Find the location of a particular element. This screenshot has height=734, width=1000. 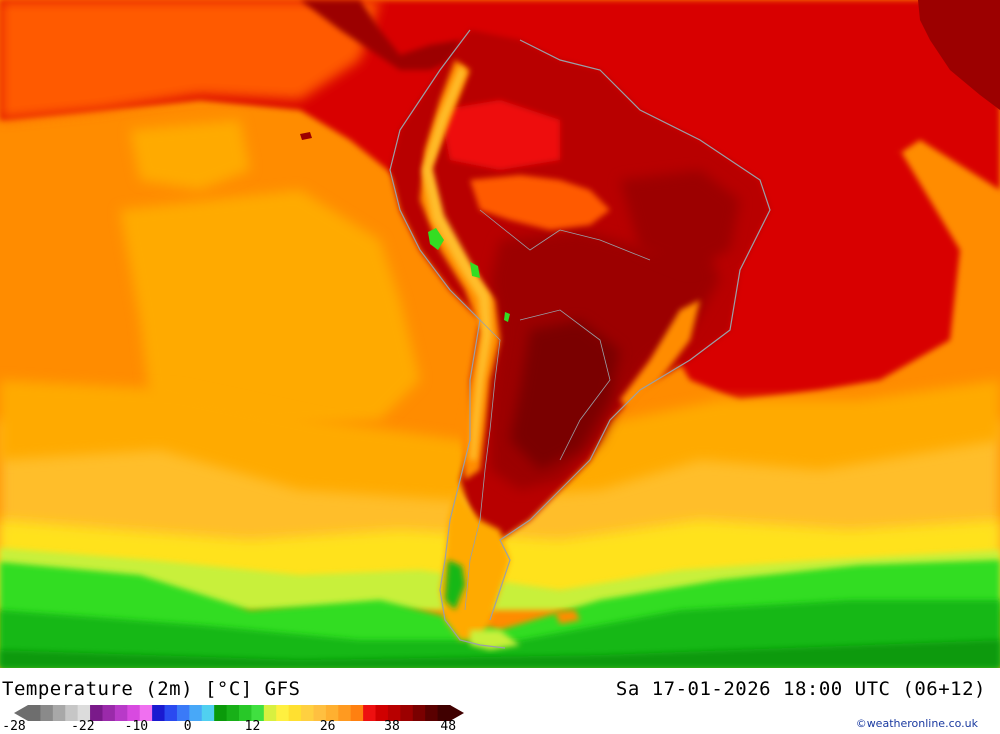

pacific-orange-red is located at coordinates (190, 60).